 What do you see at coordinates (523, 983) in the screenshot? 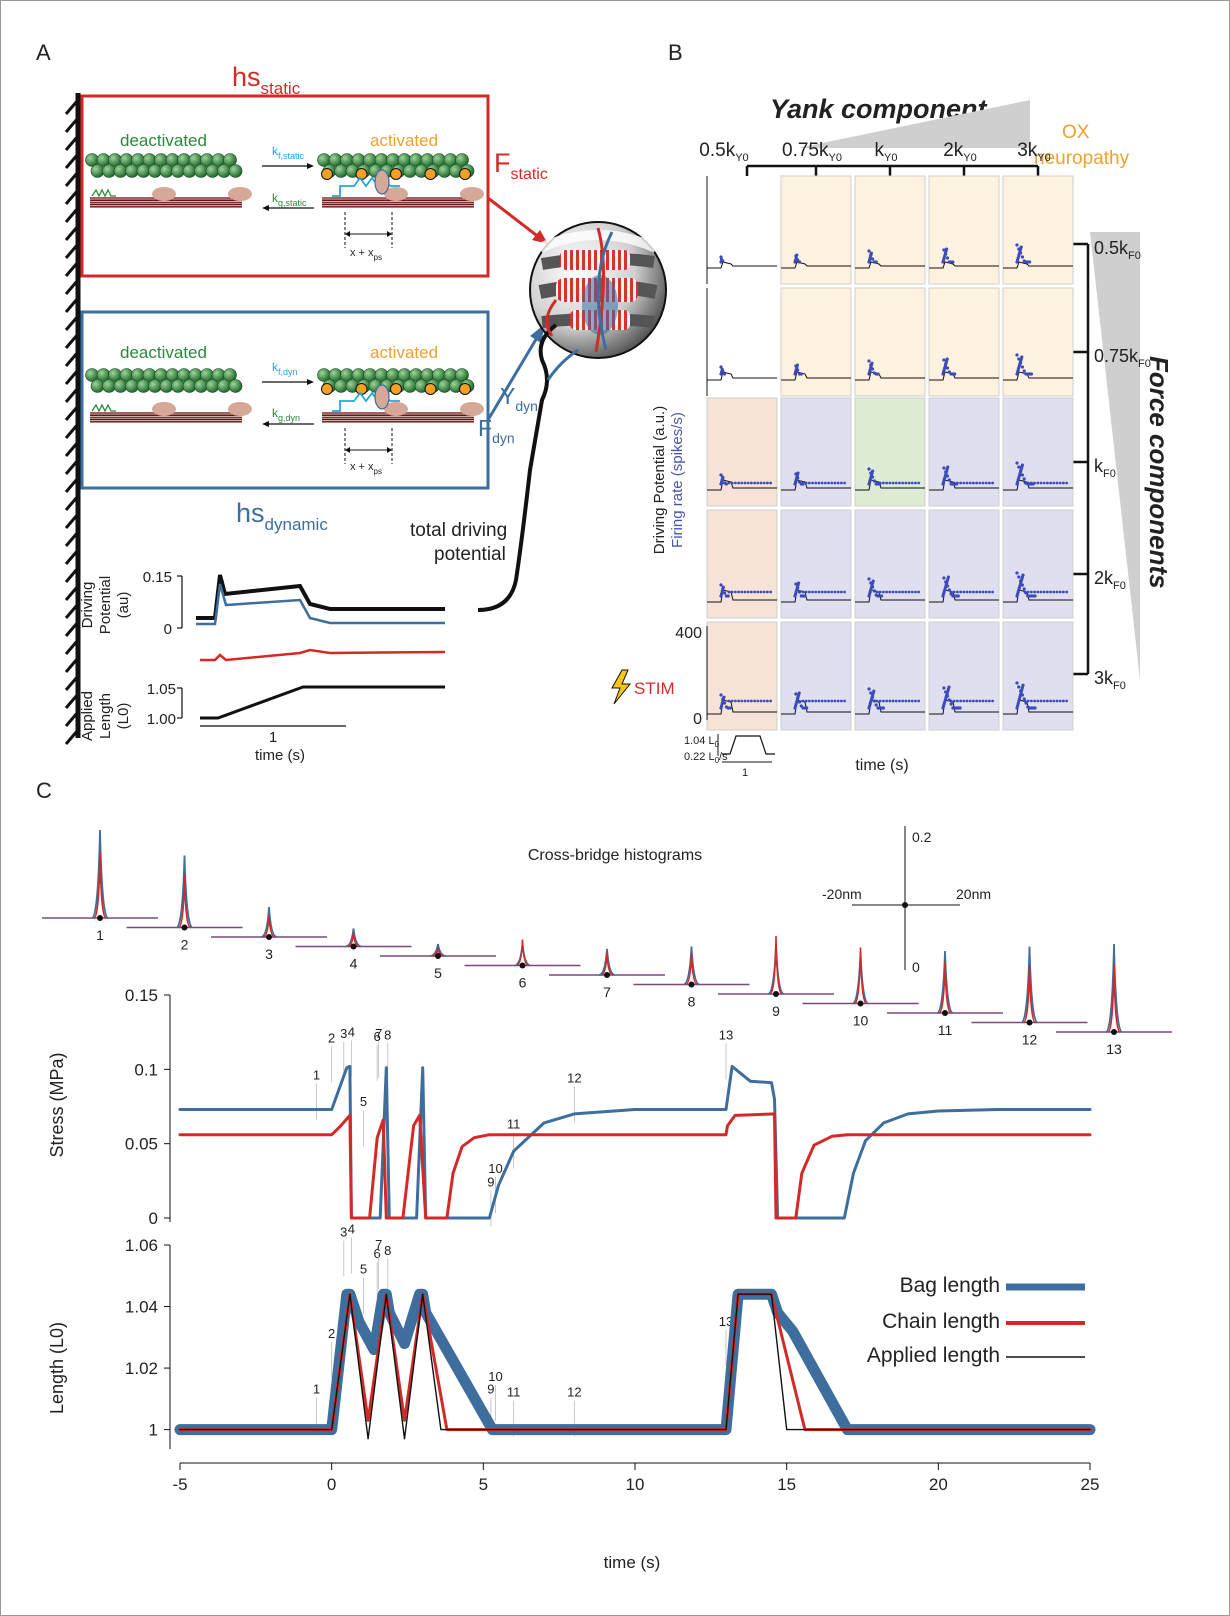
I see `histogram-label: 6` at bounding box center [523, 983].